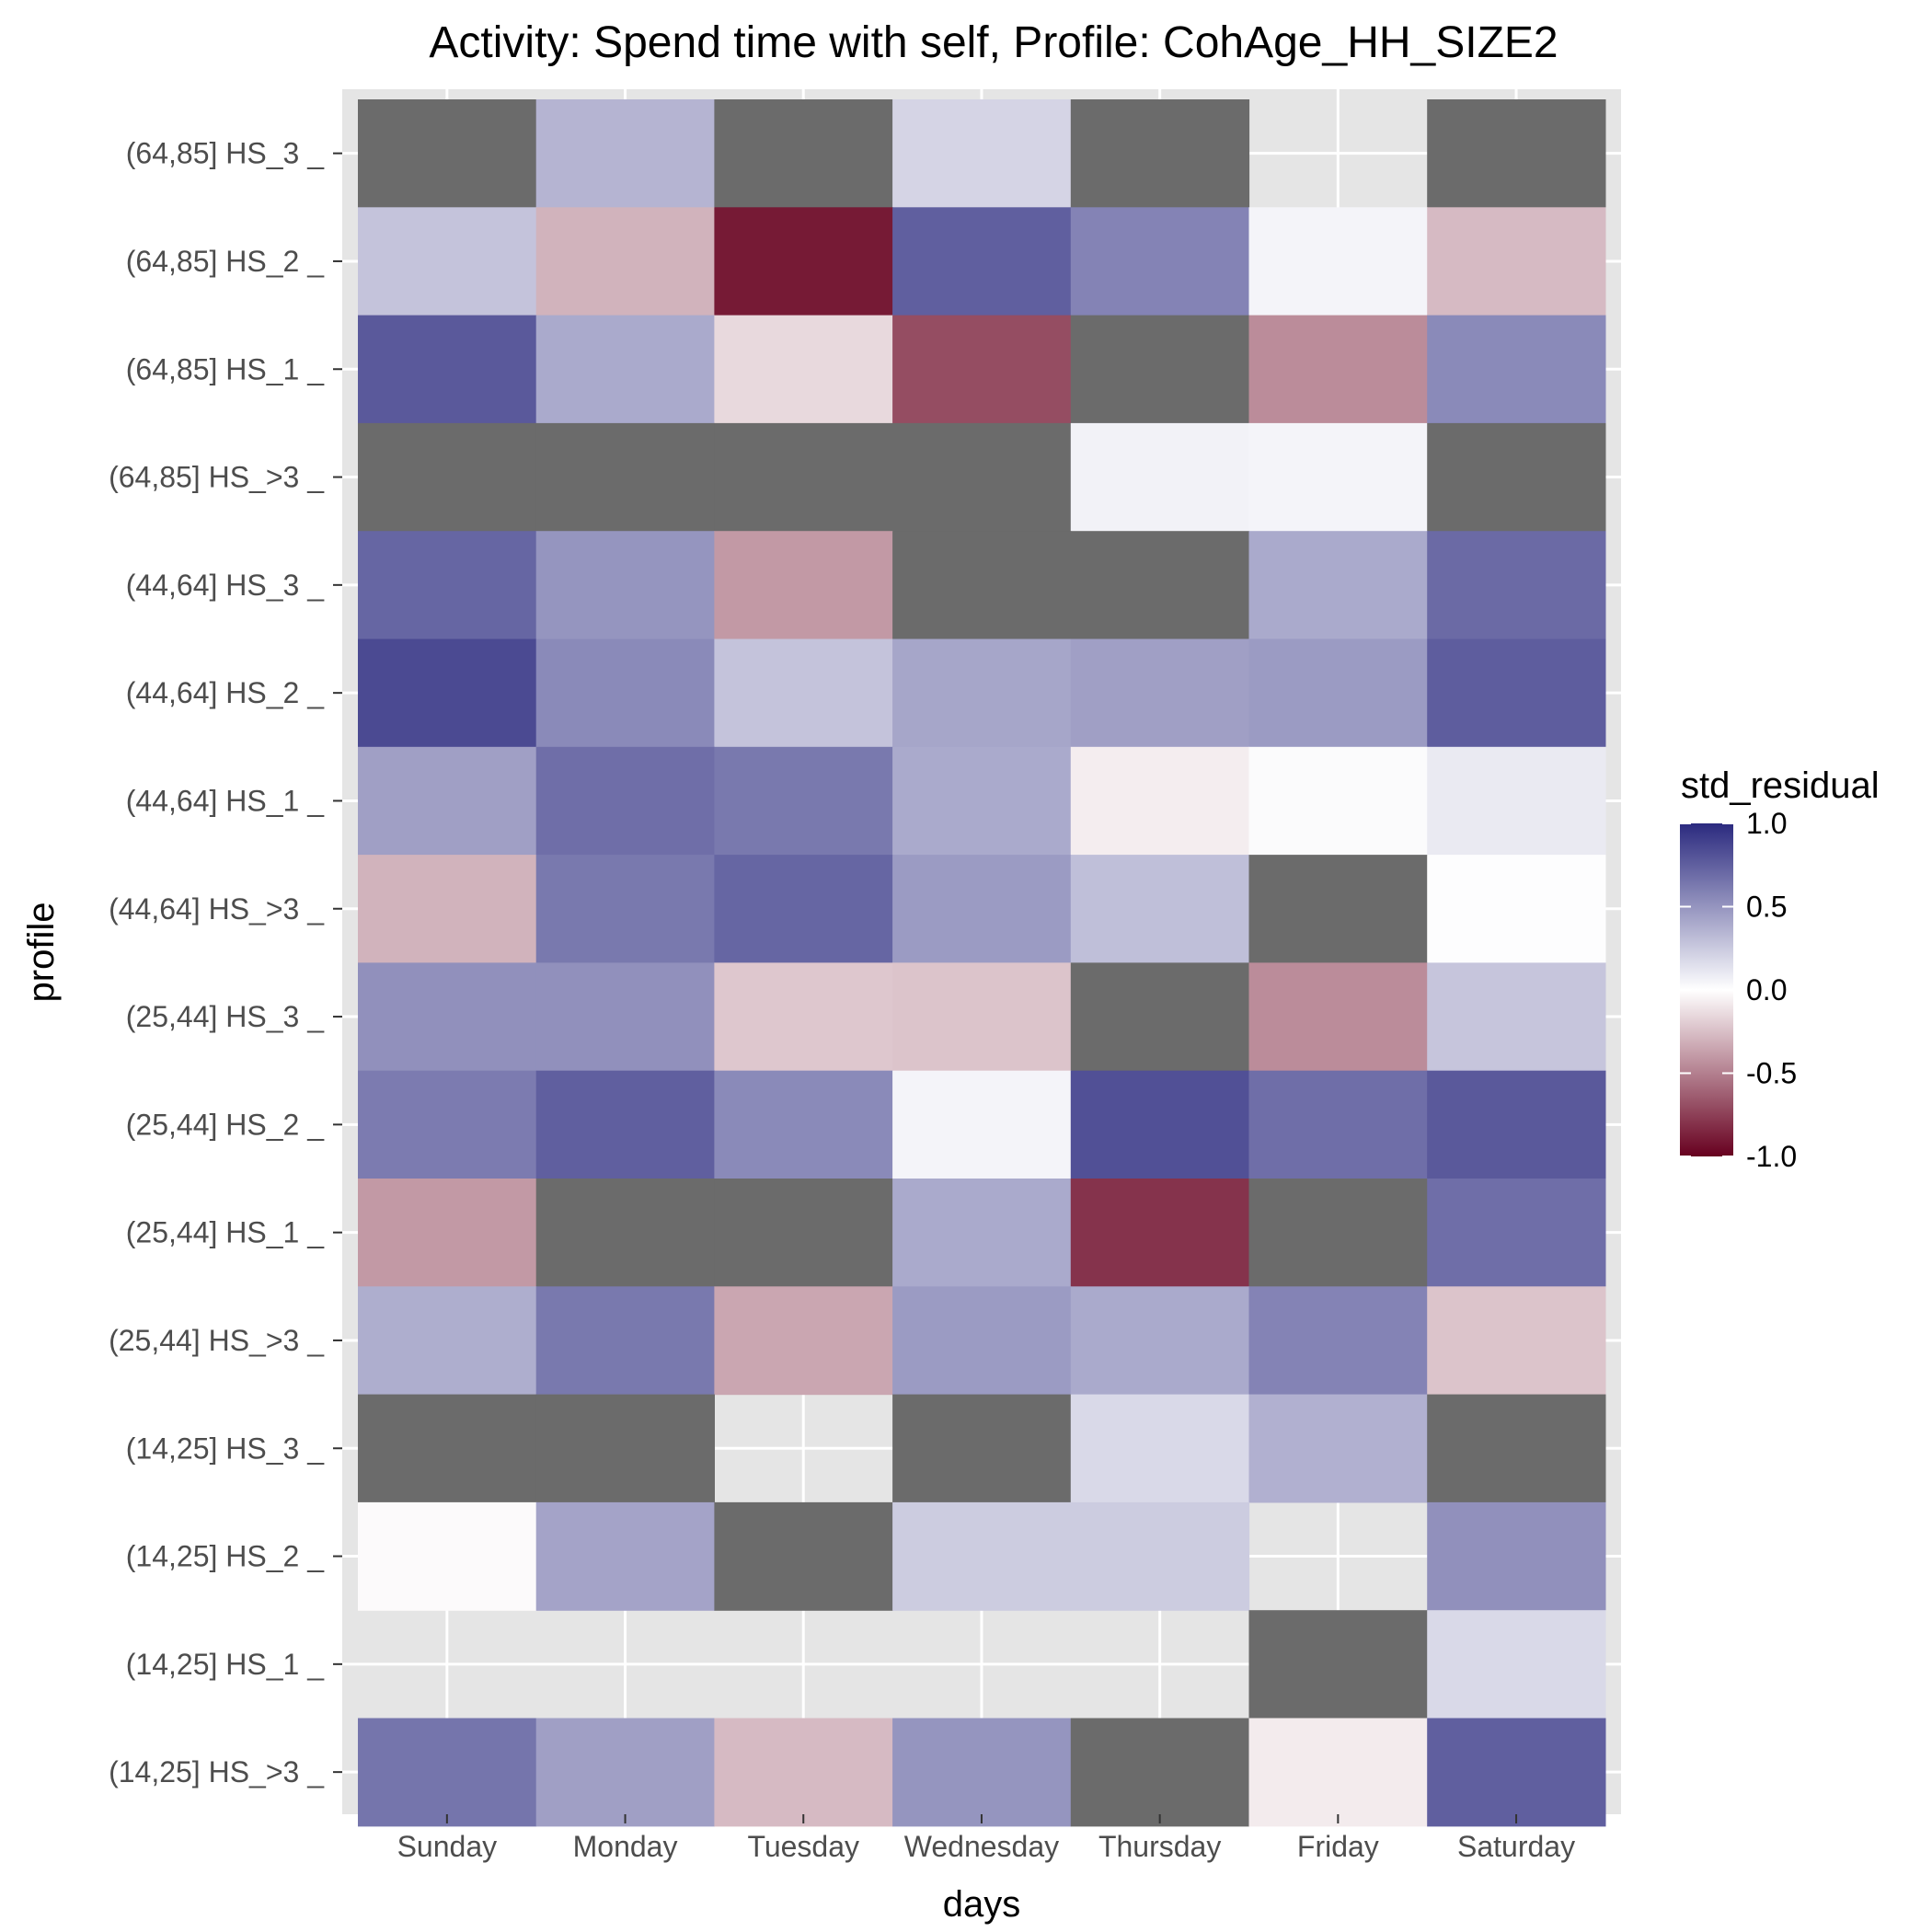  What do you see at coordinates (1780, 785) in the screenshot?
I see `legend-title: std_residual` at bounding box center [1780, 785].